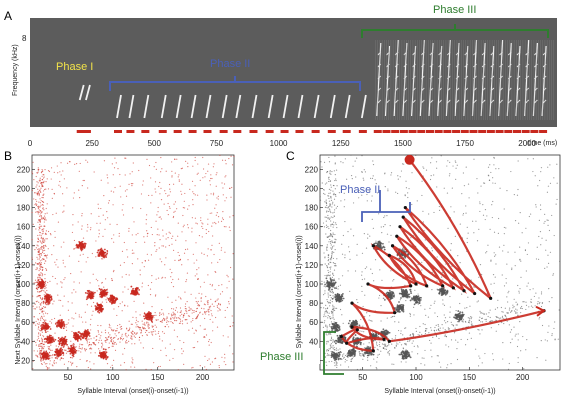 The height and width of the screenshot is (401, 570). What do you see at coordinates (67, 377) in the screenshot?
I see `x-tick-label: 50` at bounding box center [67, 377].